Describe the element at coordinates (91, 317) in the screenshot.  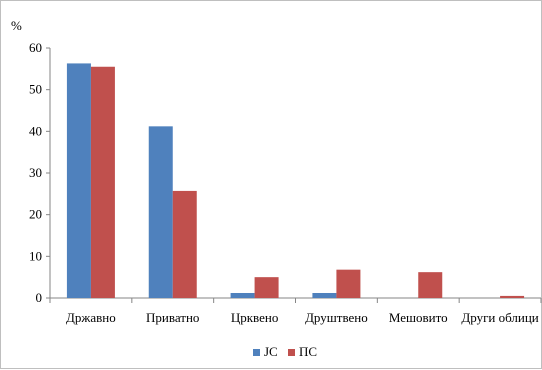
I see `x-tick-label: Државно` at that location.